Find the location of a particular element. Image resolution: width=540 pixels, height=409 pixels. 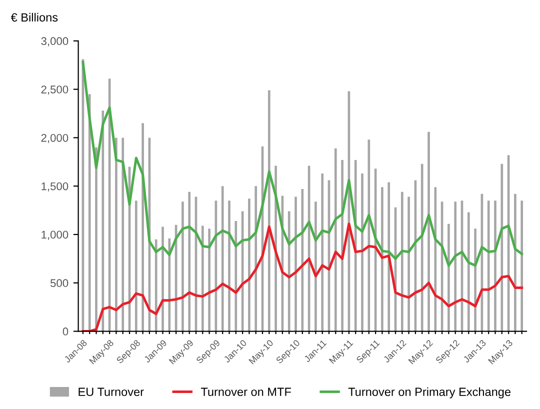

legend-label: EU Turnover is located at coordinates (111, 392).